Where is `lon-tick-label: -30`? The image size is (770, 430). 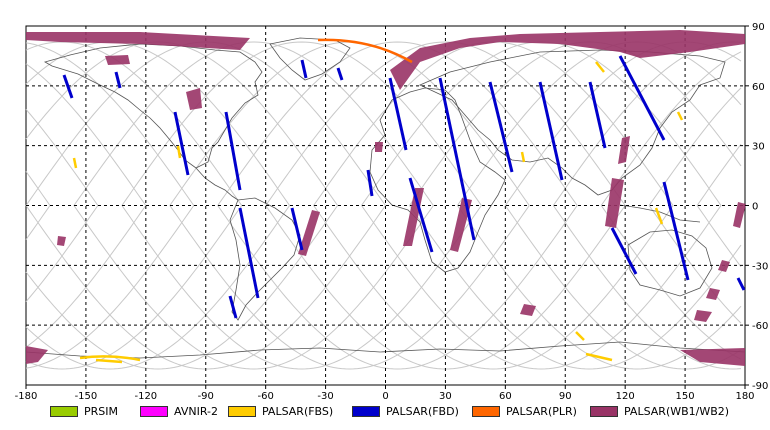 lon-tick-label: -30 is located at coordinates (325, 395).